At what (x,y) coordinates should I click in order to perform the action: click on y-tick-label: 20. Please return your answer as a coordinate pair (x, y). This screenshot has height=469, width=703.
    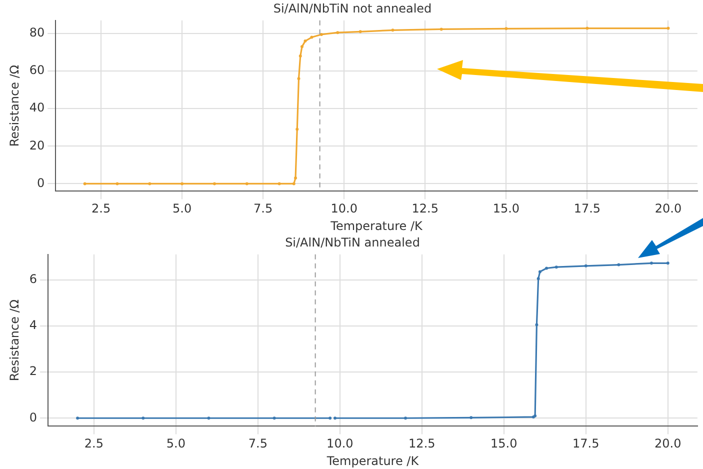
    Looking at the image, I should click on (37, 145).